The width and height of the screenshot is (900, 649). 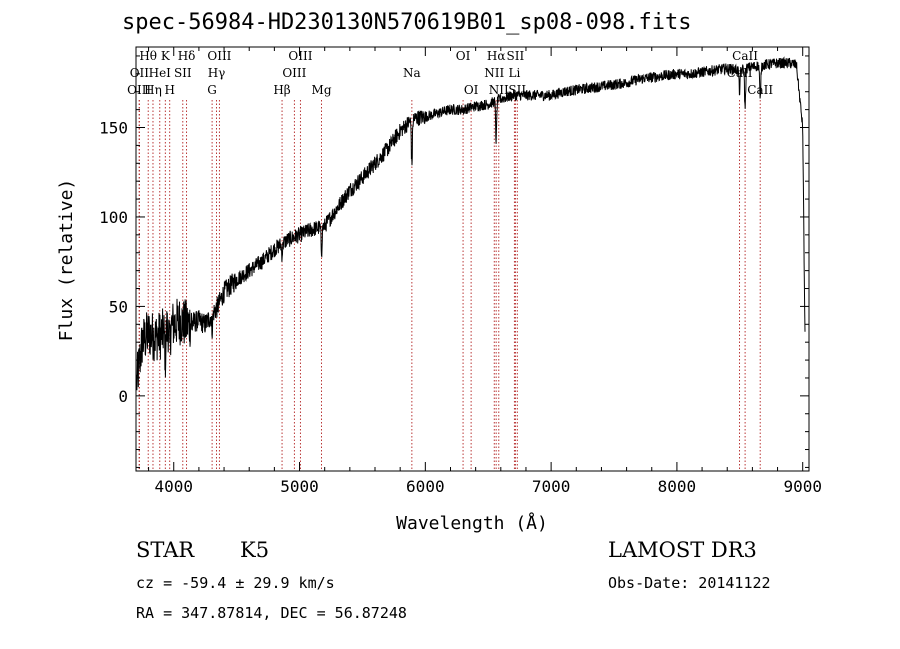 What do you see at coordinates (169, 90) in the screenshot?
I see `line-marker-label: H` at bounding box center [169, 90].